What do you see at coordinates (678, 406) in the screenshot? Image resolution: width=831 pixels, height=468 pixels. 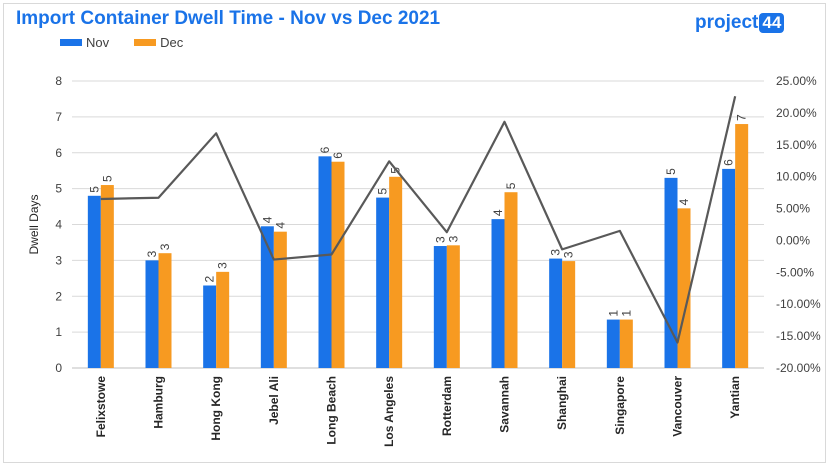 I see `category-label: Vancouver` at bounding box center [678, 406].